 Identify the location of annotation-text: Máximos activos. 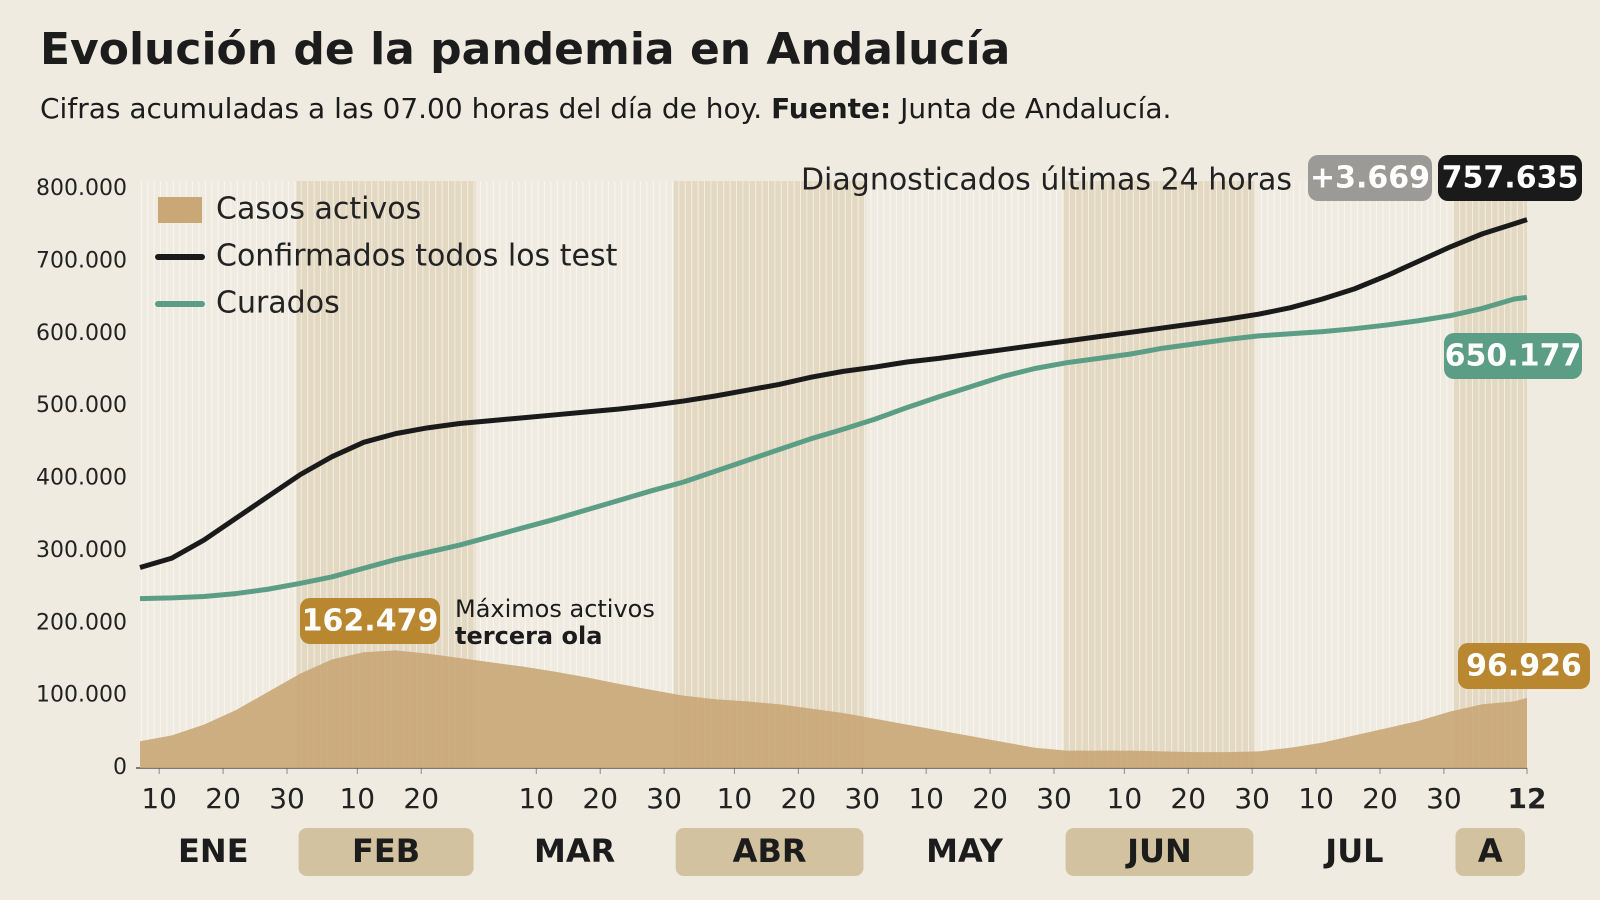
(555, 609).